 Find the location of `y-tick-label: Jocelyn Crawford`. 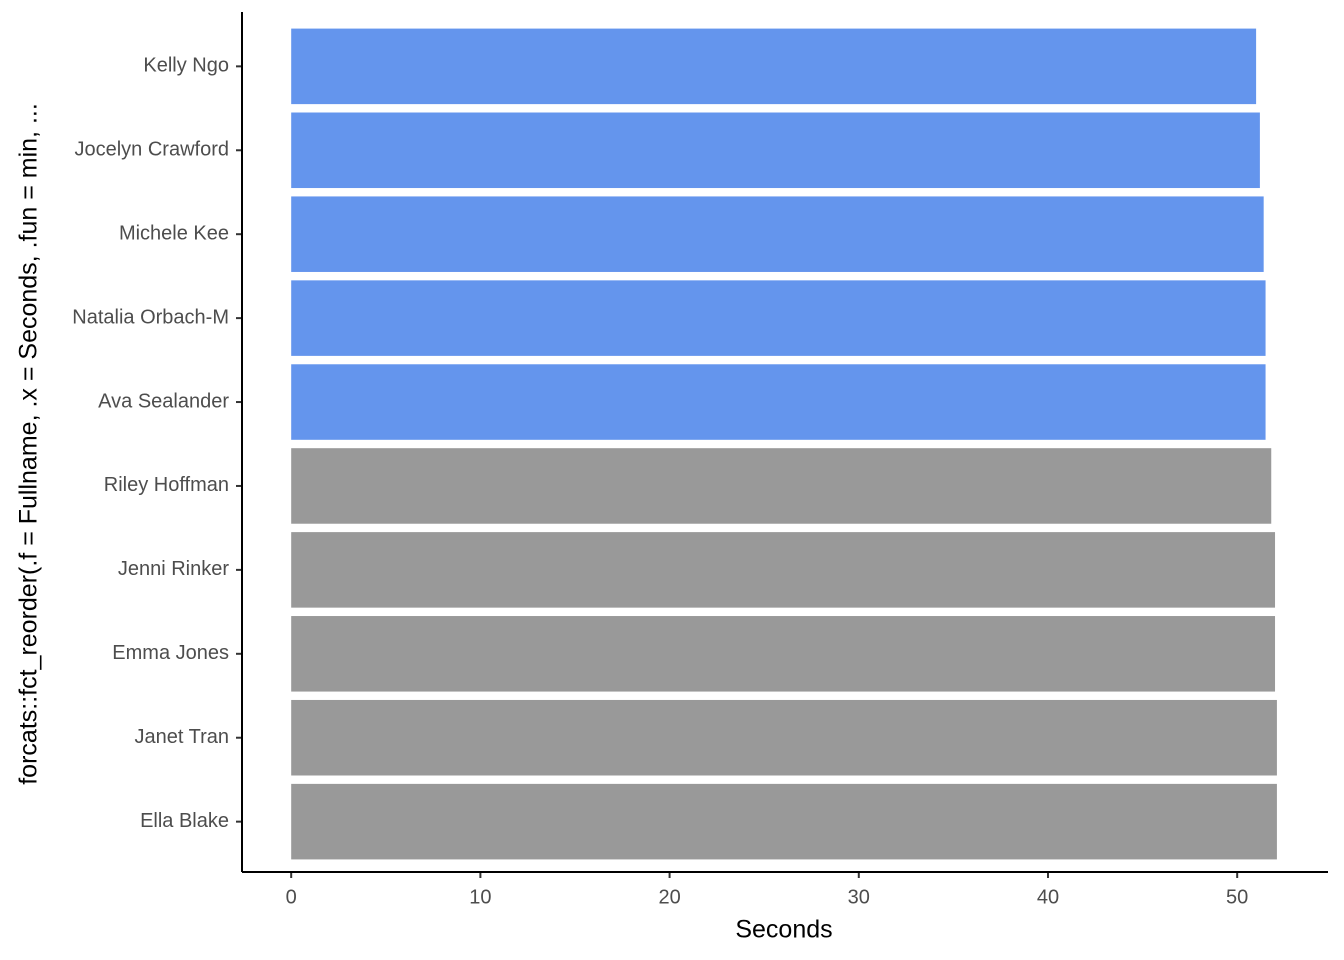

y-tick-label: Jocelyn Crawford is located at coordinates (151, 150).